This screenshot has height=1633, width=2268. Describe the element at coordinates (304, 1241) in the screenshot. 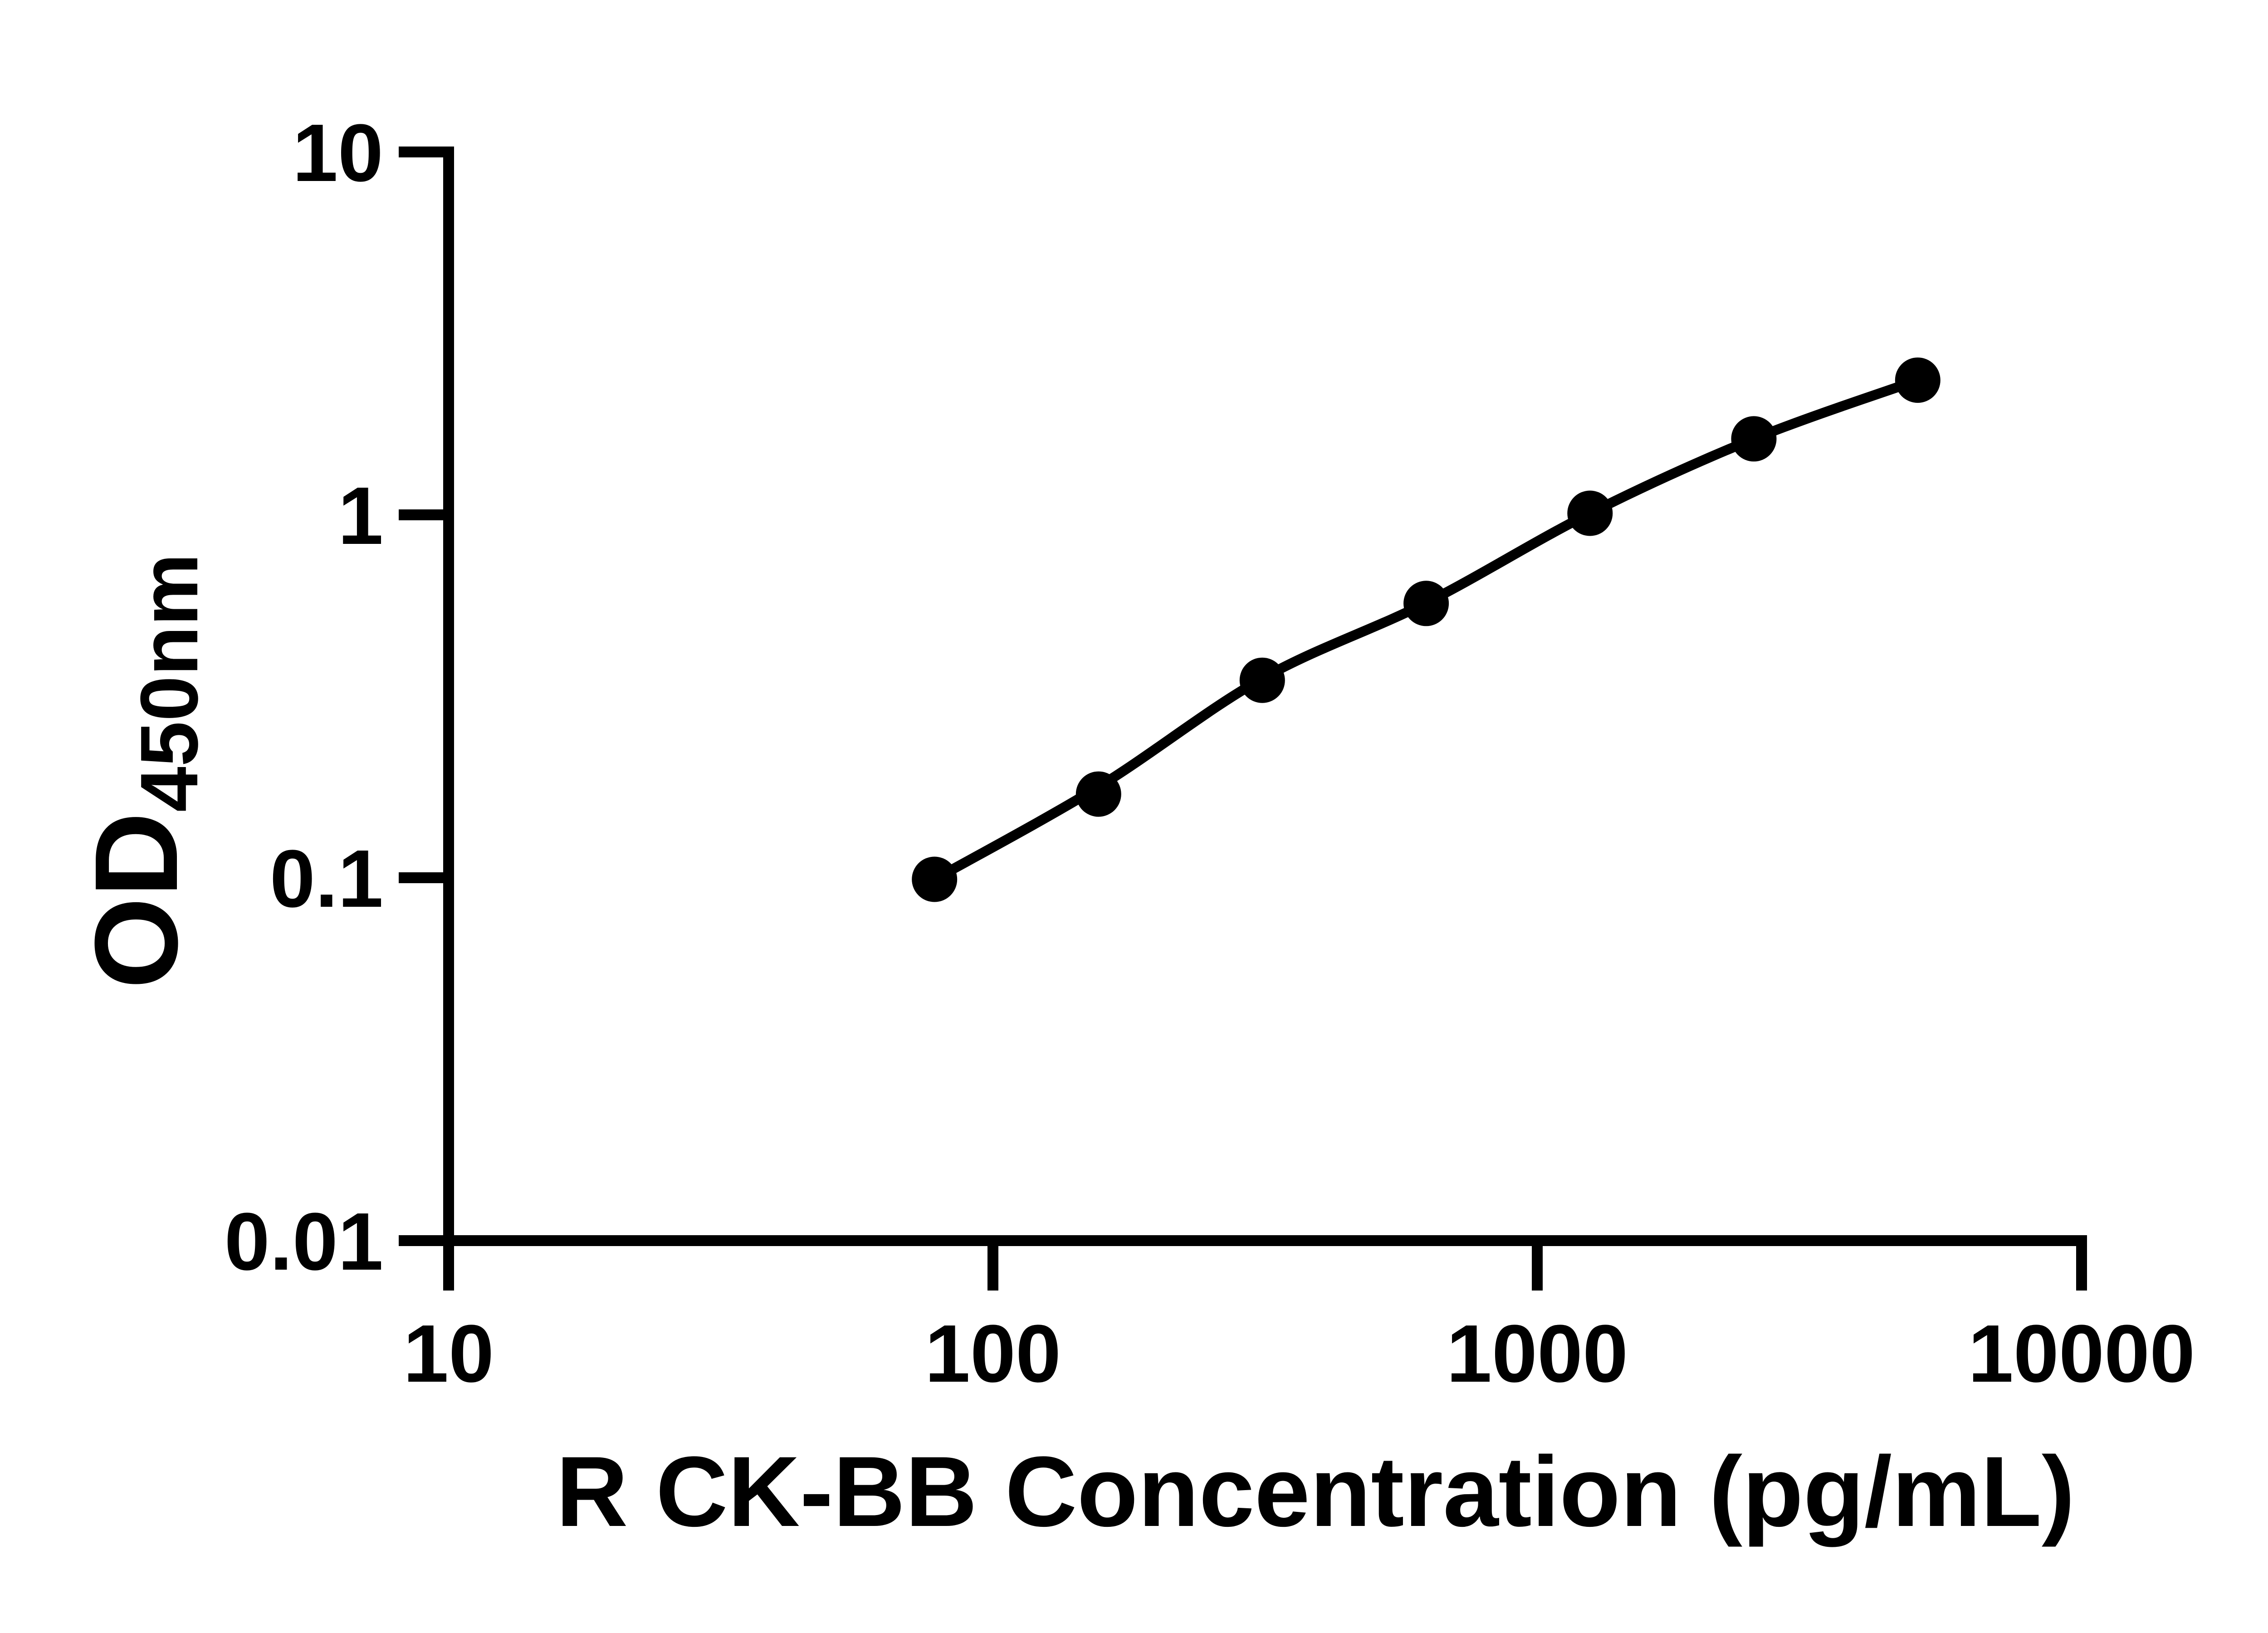

I see `y-tick-label: 0.01` at that location.